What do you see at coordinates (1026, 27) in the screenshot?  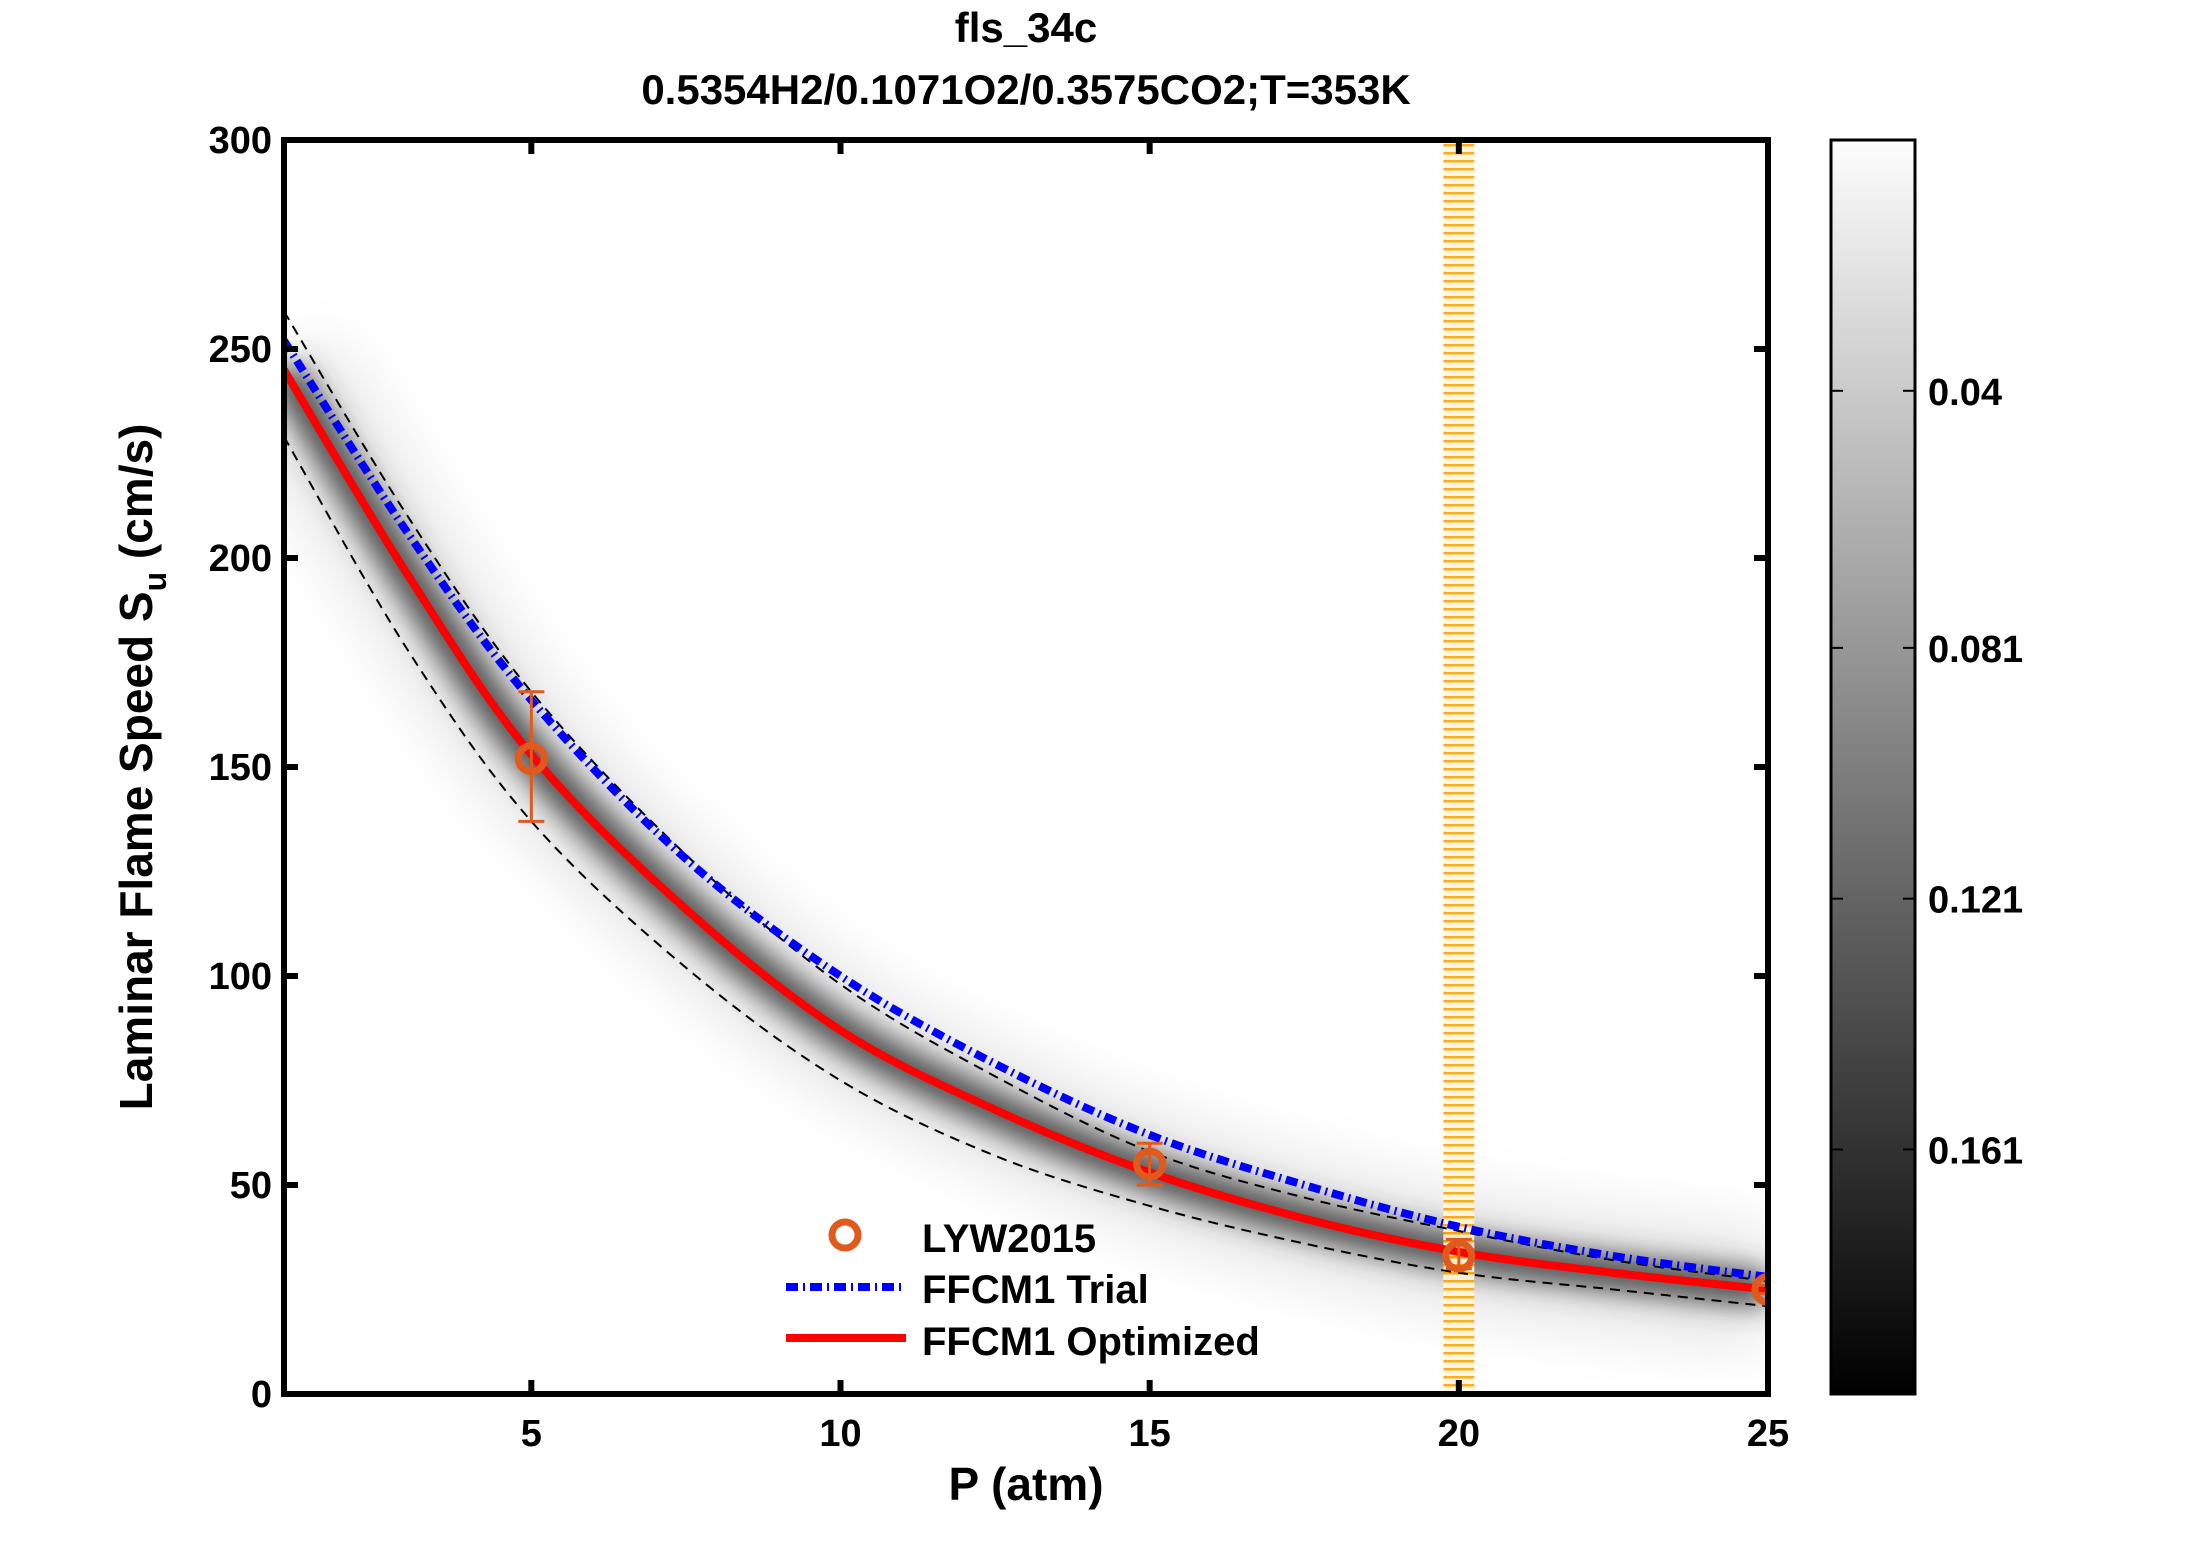 I see `chart-title: fls_34c` at bounding box center [1026, 27].